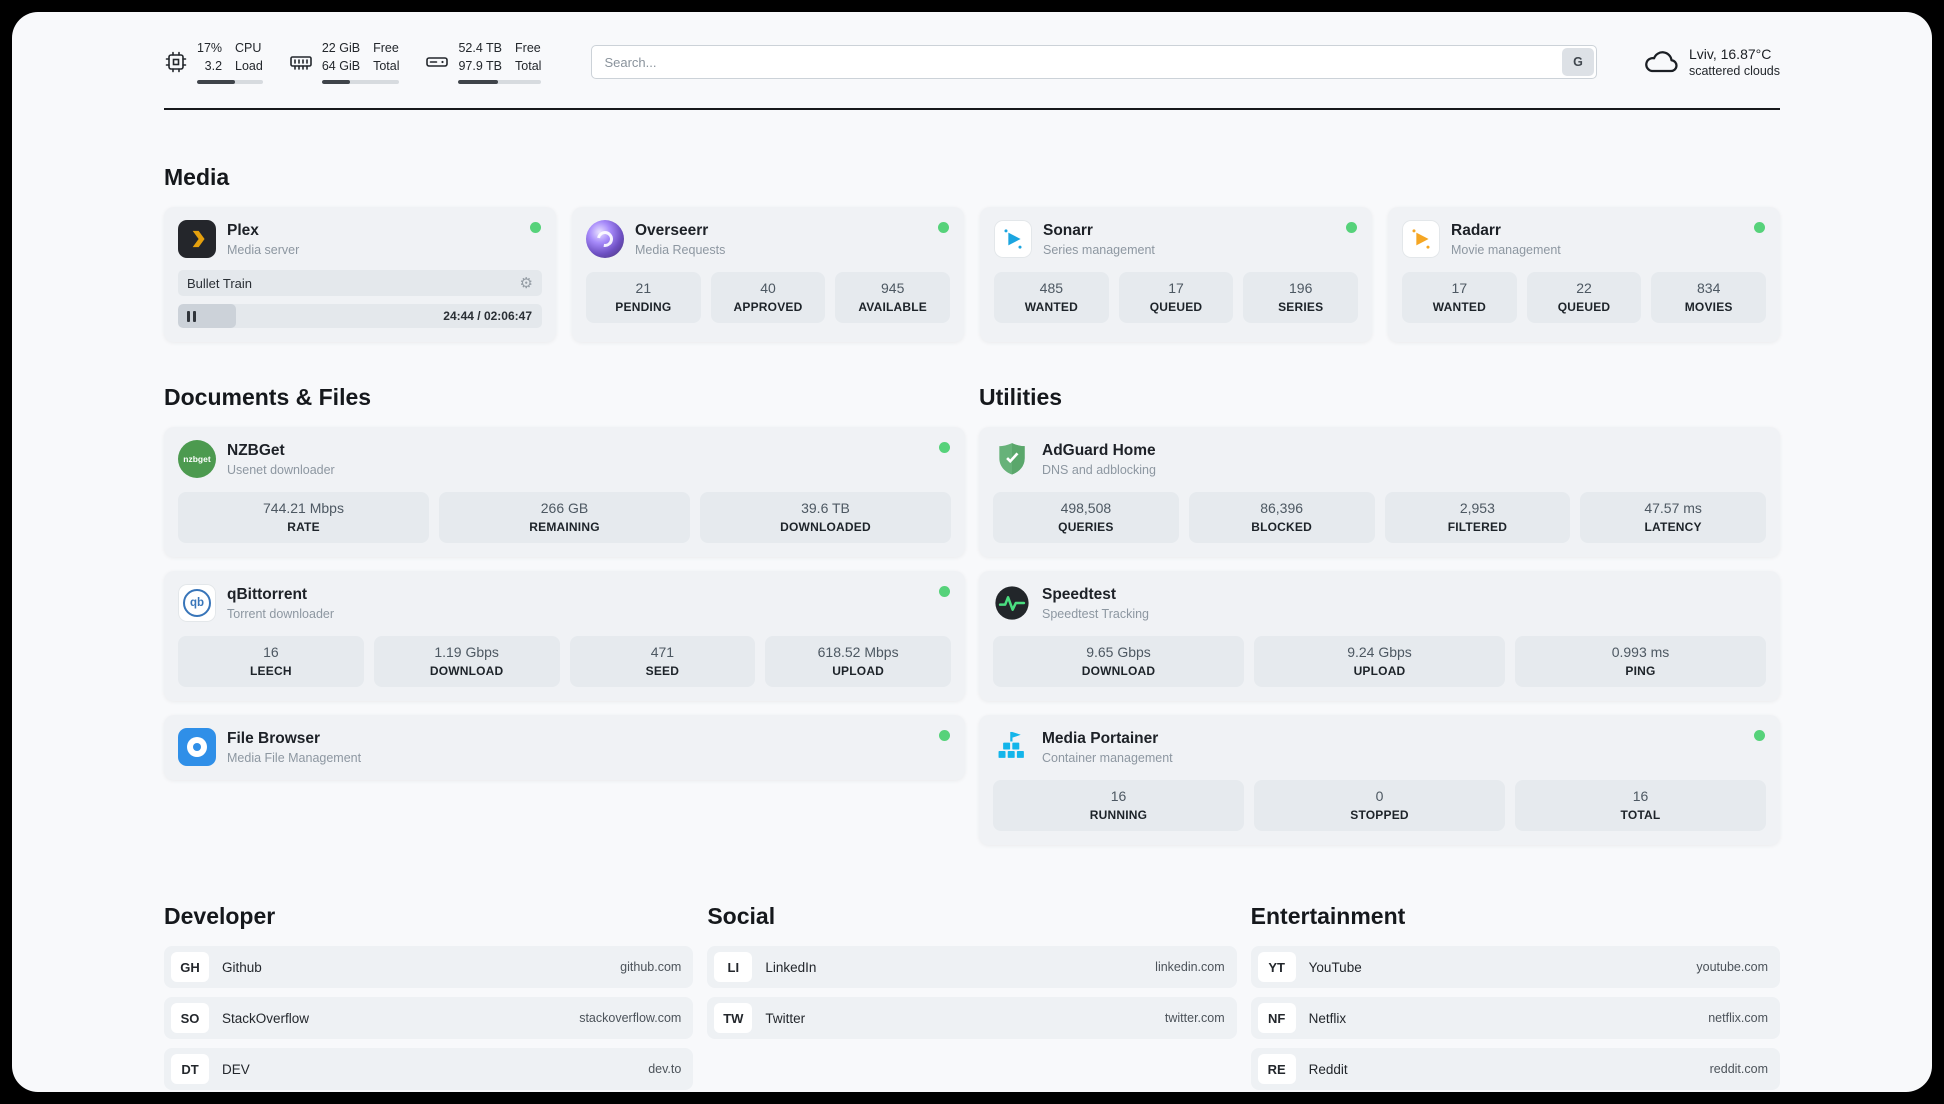  I want to click on cpu-progress-bar, so click(230, 82).